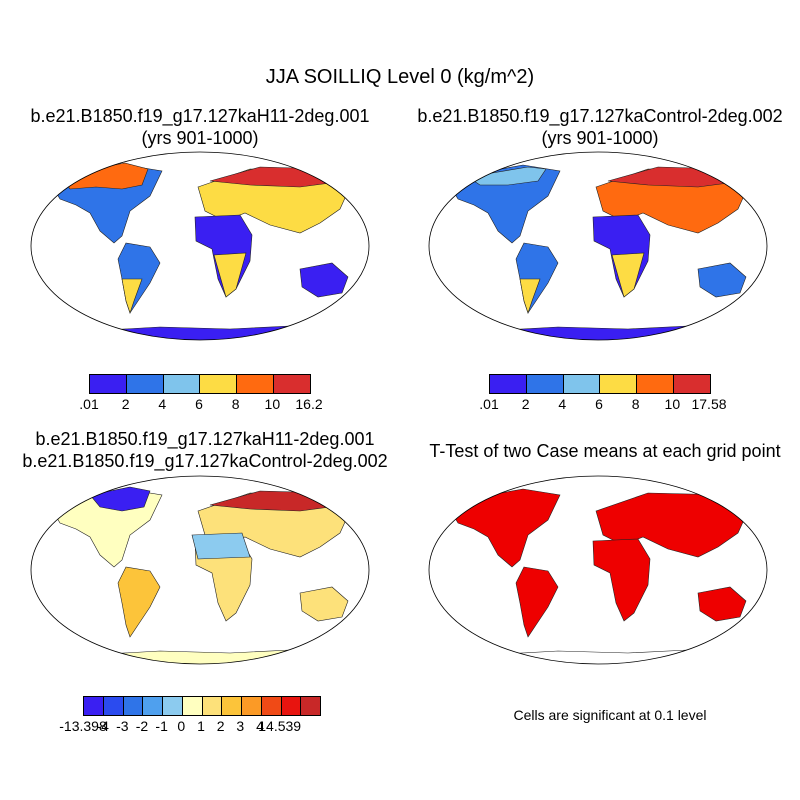 Image resolution: width=800 pixels, height=800 pixels. I want to click on p3-tick-label: 3, so click(240, 726).